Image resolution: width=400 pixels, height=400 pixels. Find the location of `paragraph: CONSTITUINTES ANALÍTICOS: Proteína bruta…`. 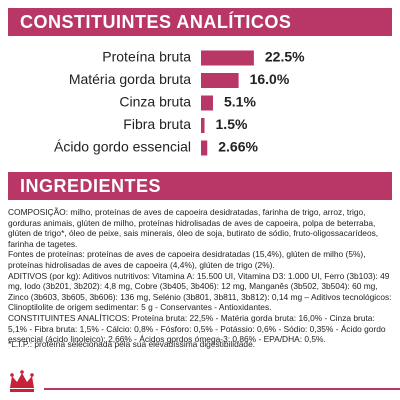

paragraph: CONSTITUINTES ANALÍTICOS: Proteína bruta… is located at coordinates (197, 328).